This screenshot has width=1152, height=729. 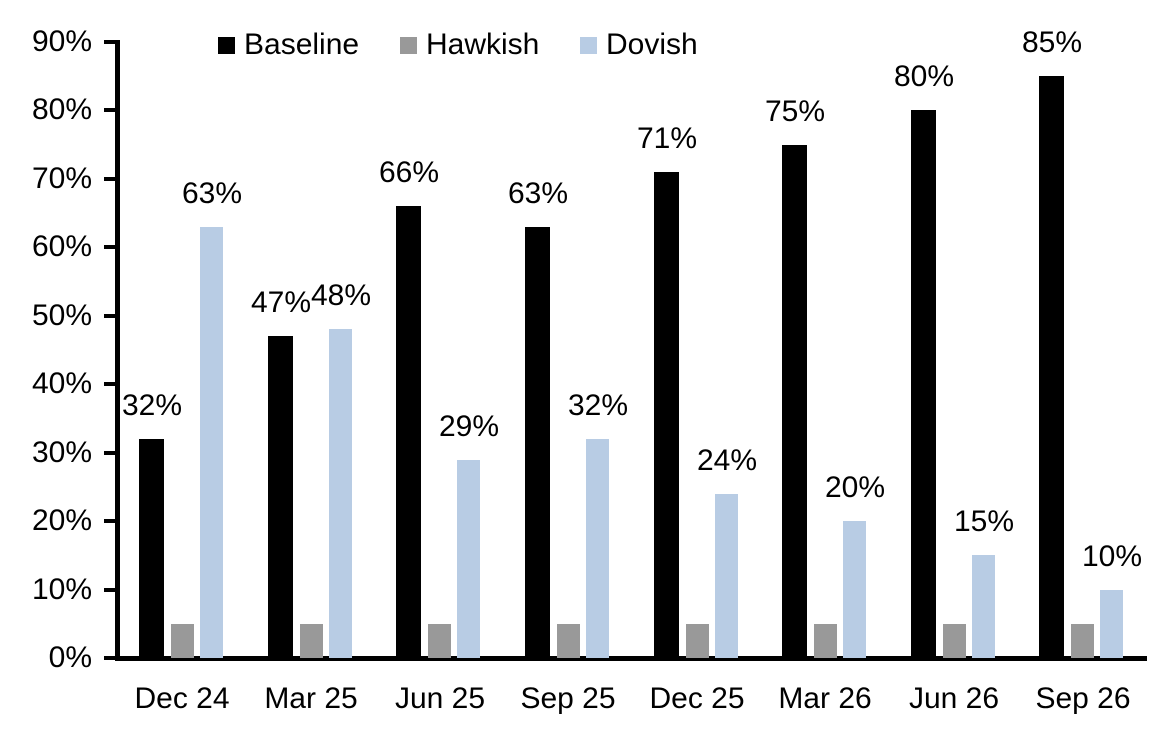 What do you see at coordinates (61, 452) in the screenshot?
I see `y-axis-tick-label-30: 30%` at bounding box center [61, 452].